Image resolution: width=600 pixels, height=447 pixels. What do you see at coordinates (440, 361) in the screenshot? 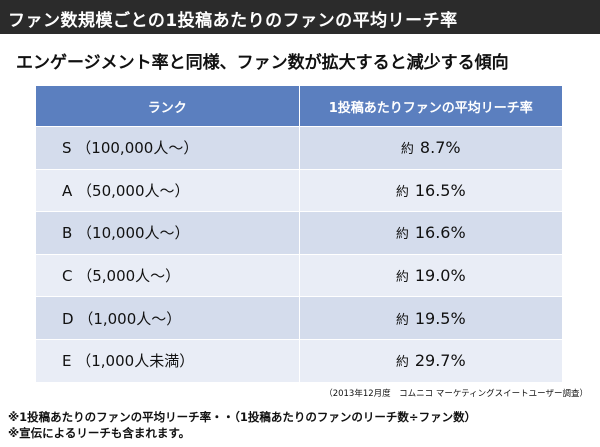
I see `reach-value: 29.7%` at bounding box center [440, 361].